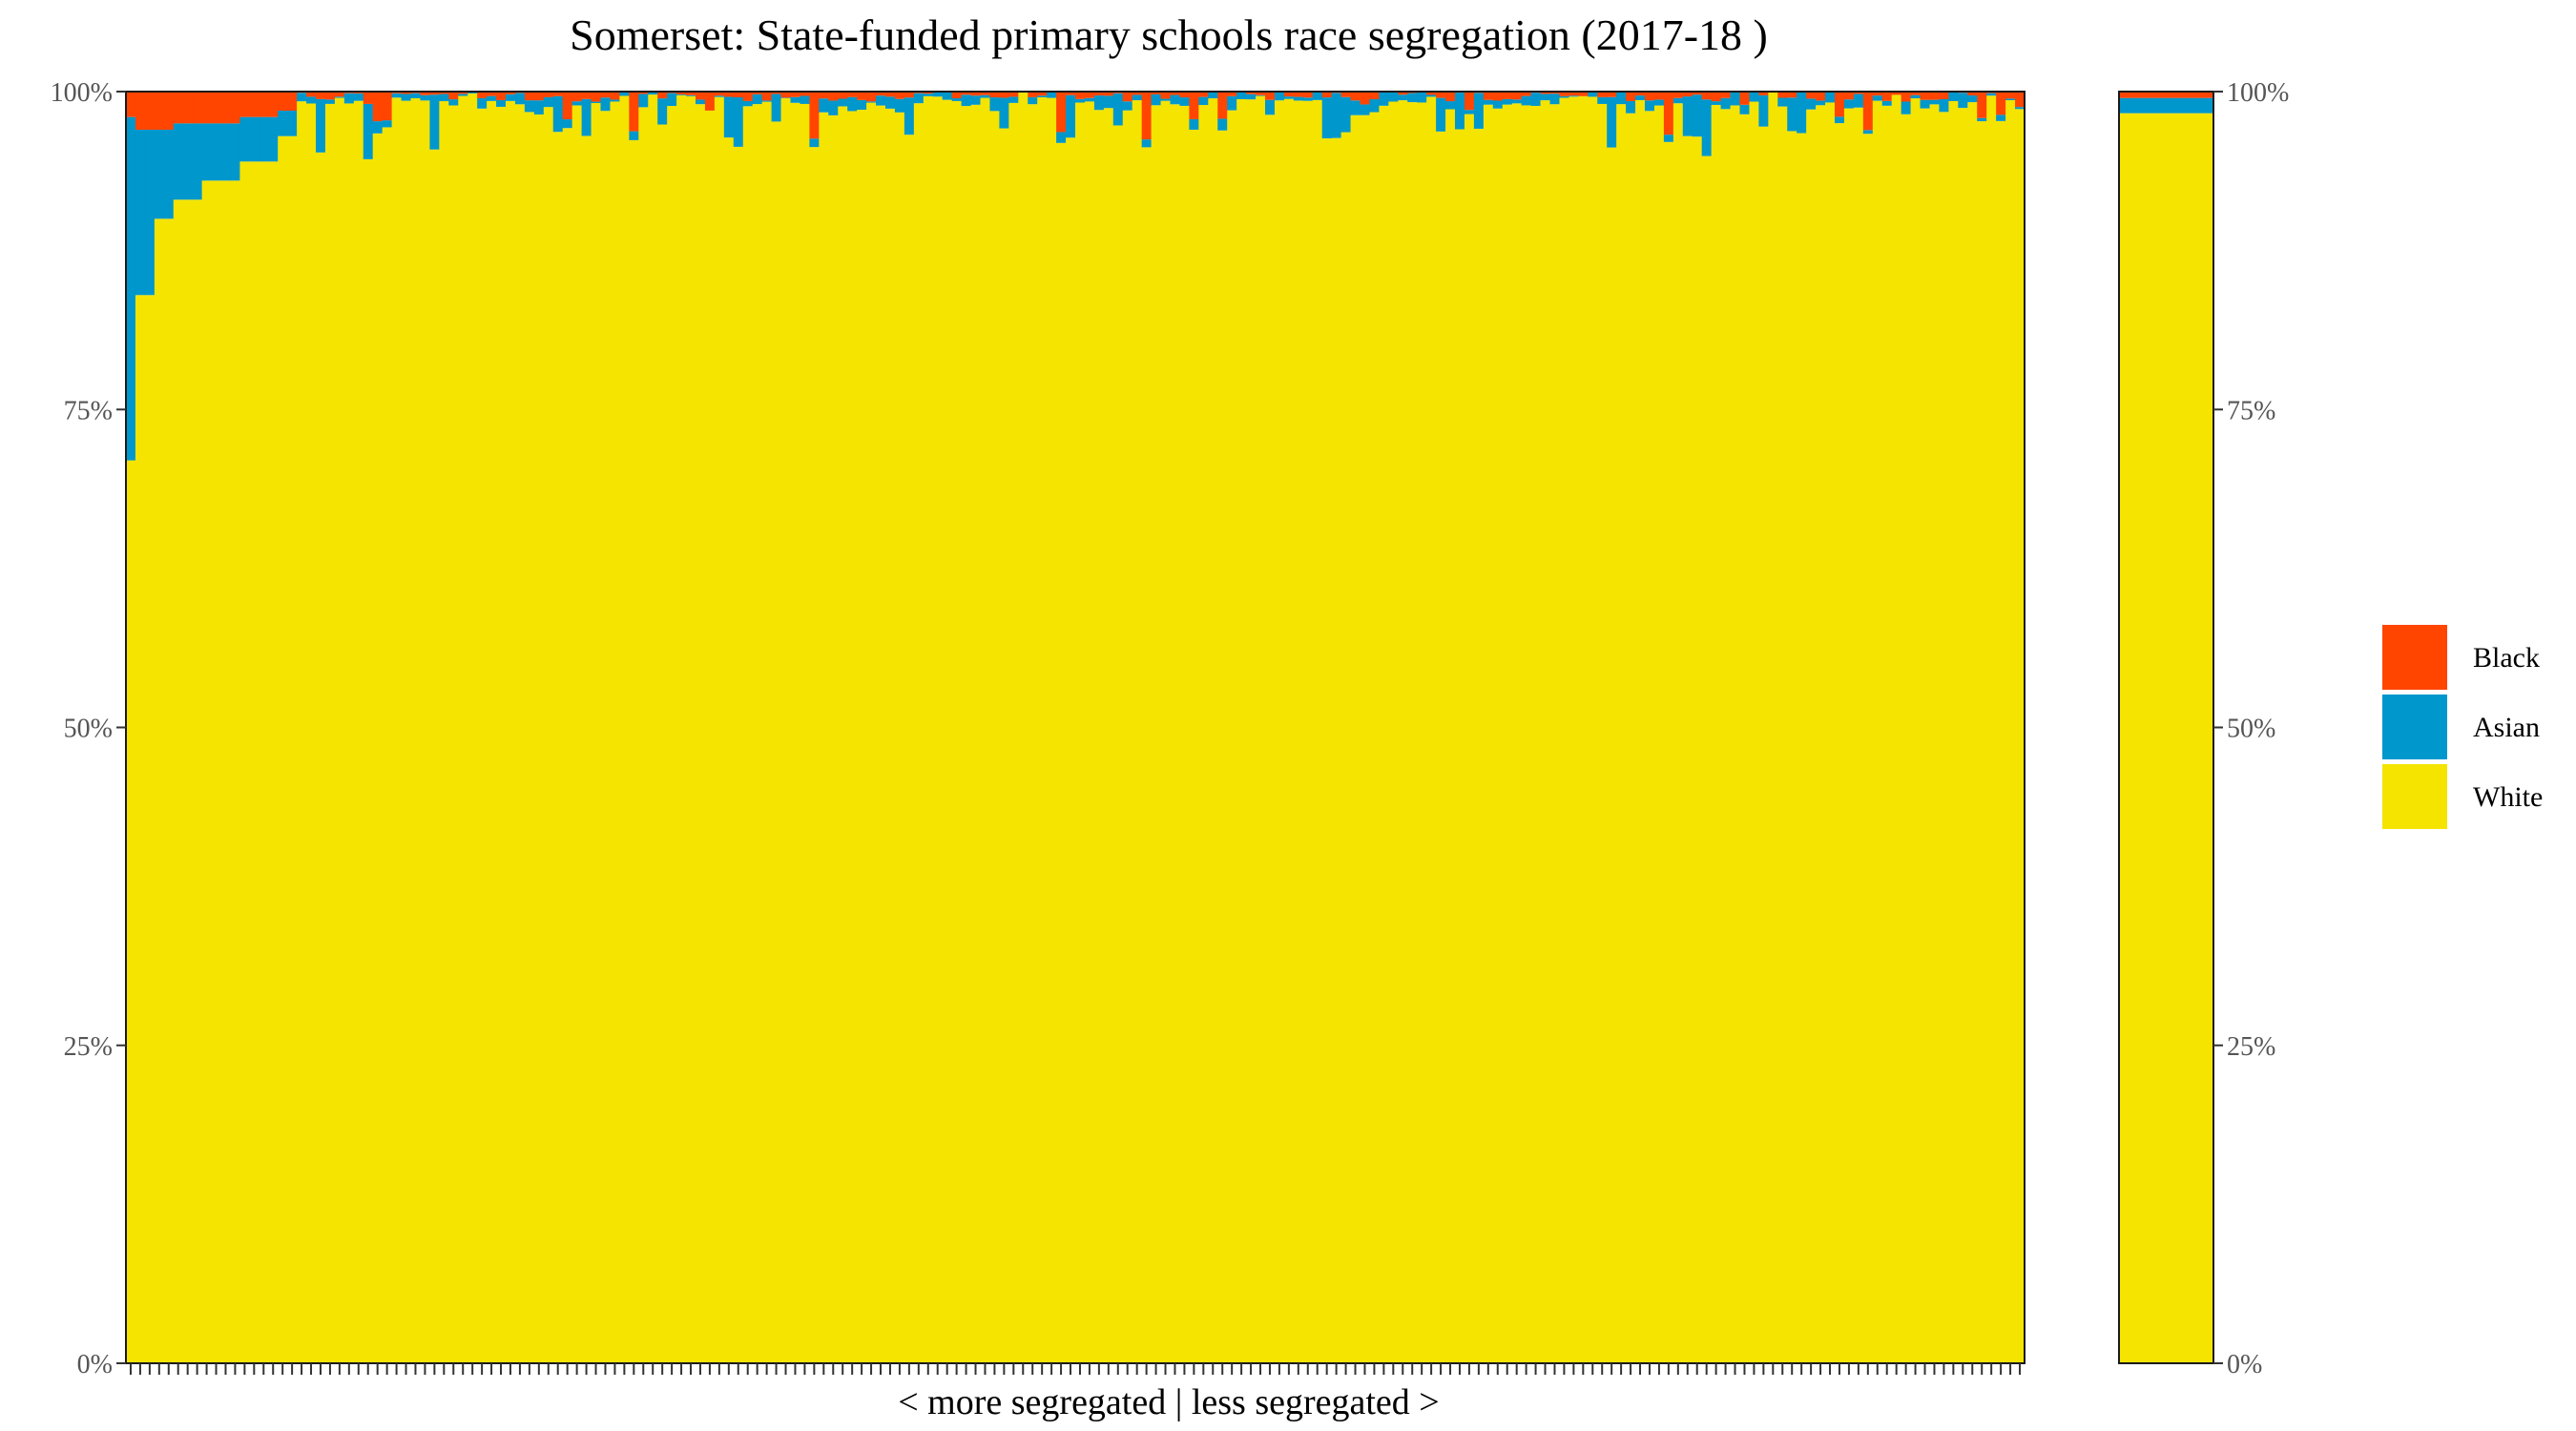  I want to click on y-axis-right: 0% 25% 50% 75% 100%, so click(2251, 728).